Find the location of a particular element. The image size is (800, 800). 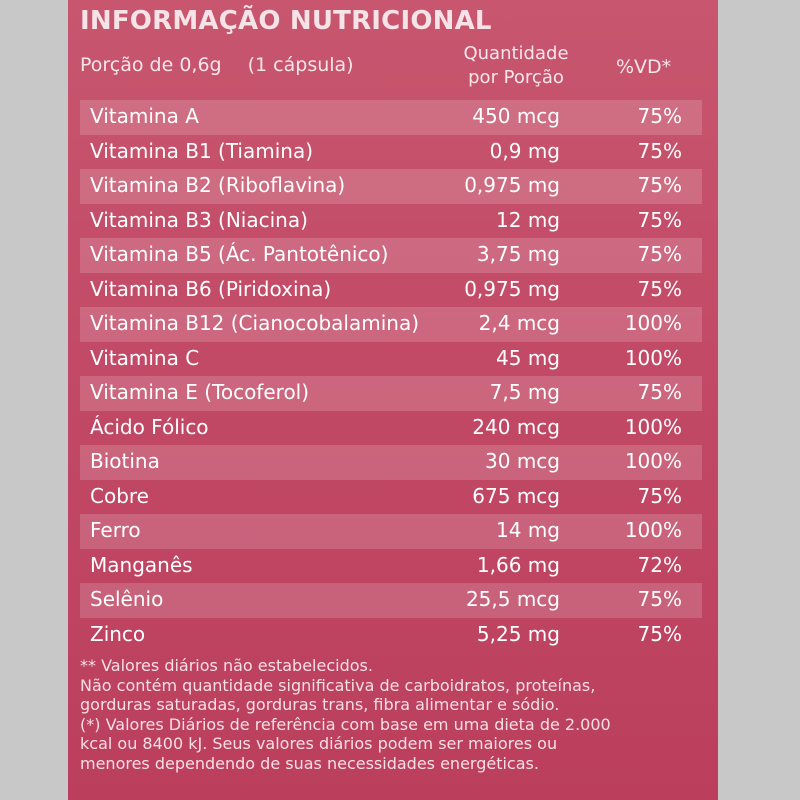

nutrient-name: Zinco is located at coordinates (118, 633).